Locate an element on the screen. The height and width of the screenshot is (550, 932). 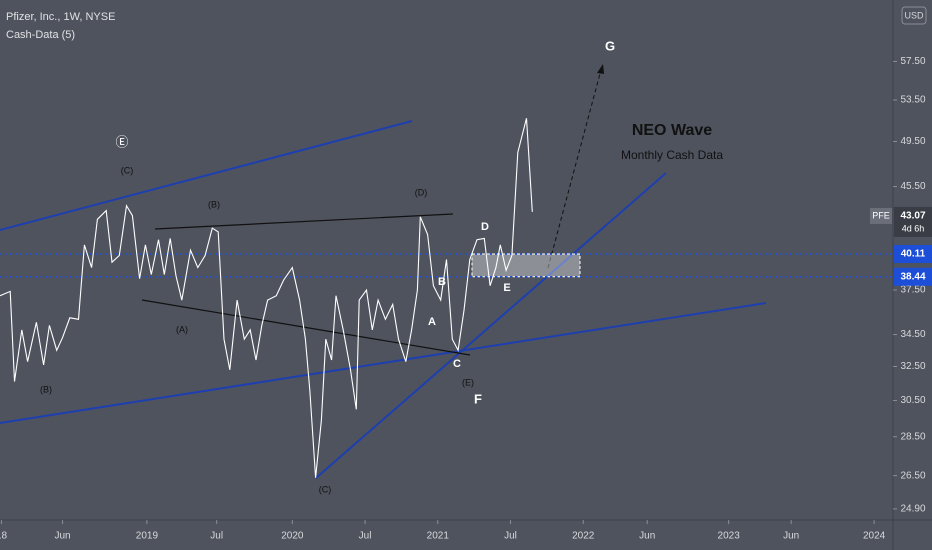
wave-label: D is located at coordinates (485, 227).